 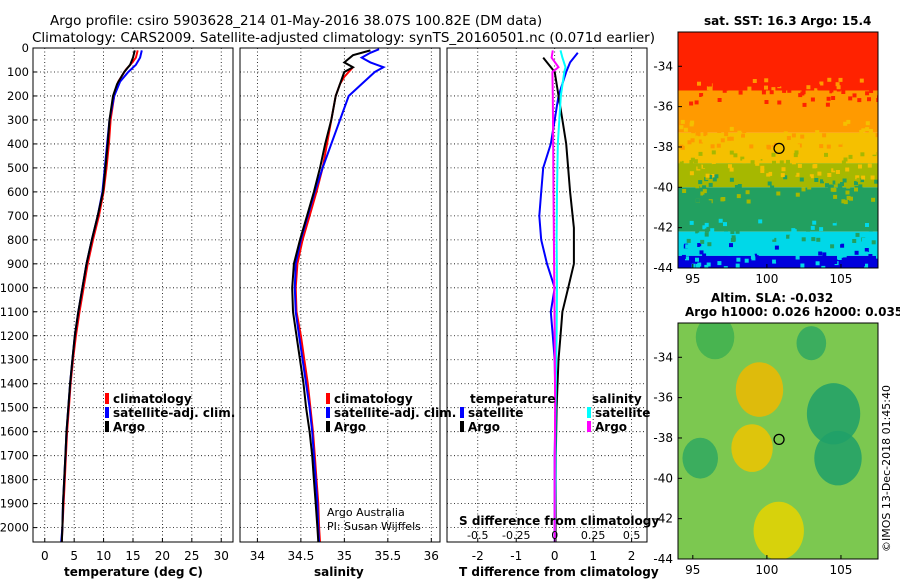 I want to click on temperature-legend: climatology satellite-adj. clim. Argo, so click(x=170, y=413).